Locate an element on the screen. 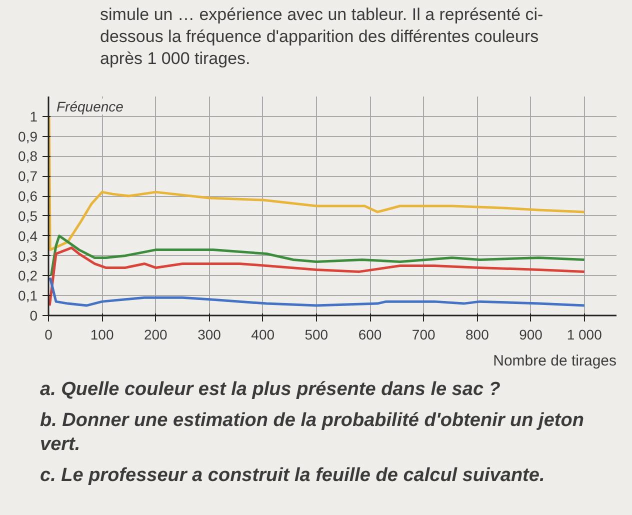 This screenshot has width=632, height=515. text: a. Quelle couleur est la plus présente dans le sac ? is located at coordinates (271, 390).